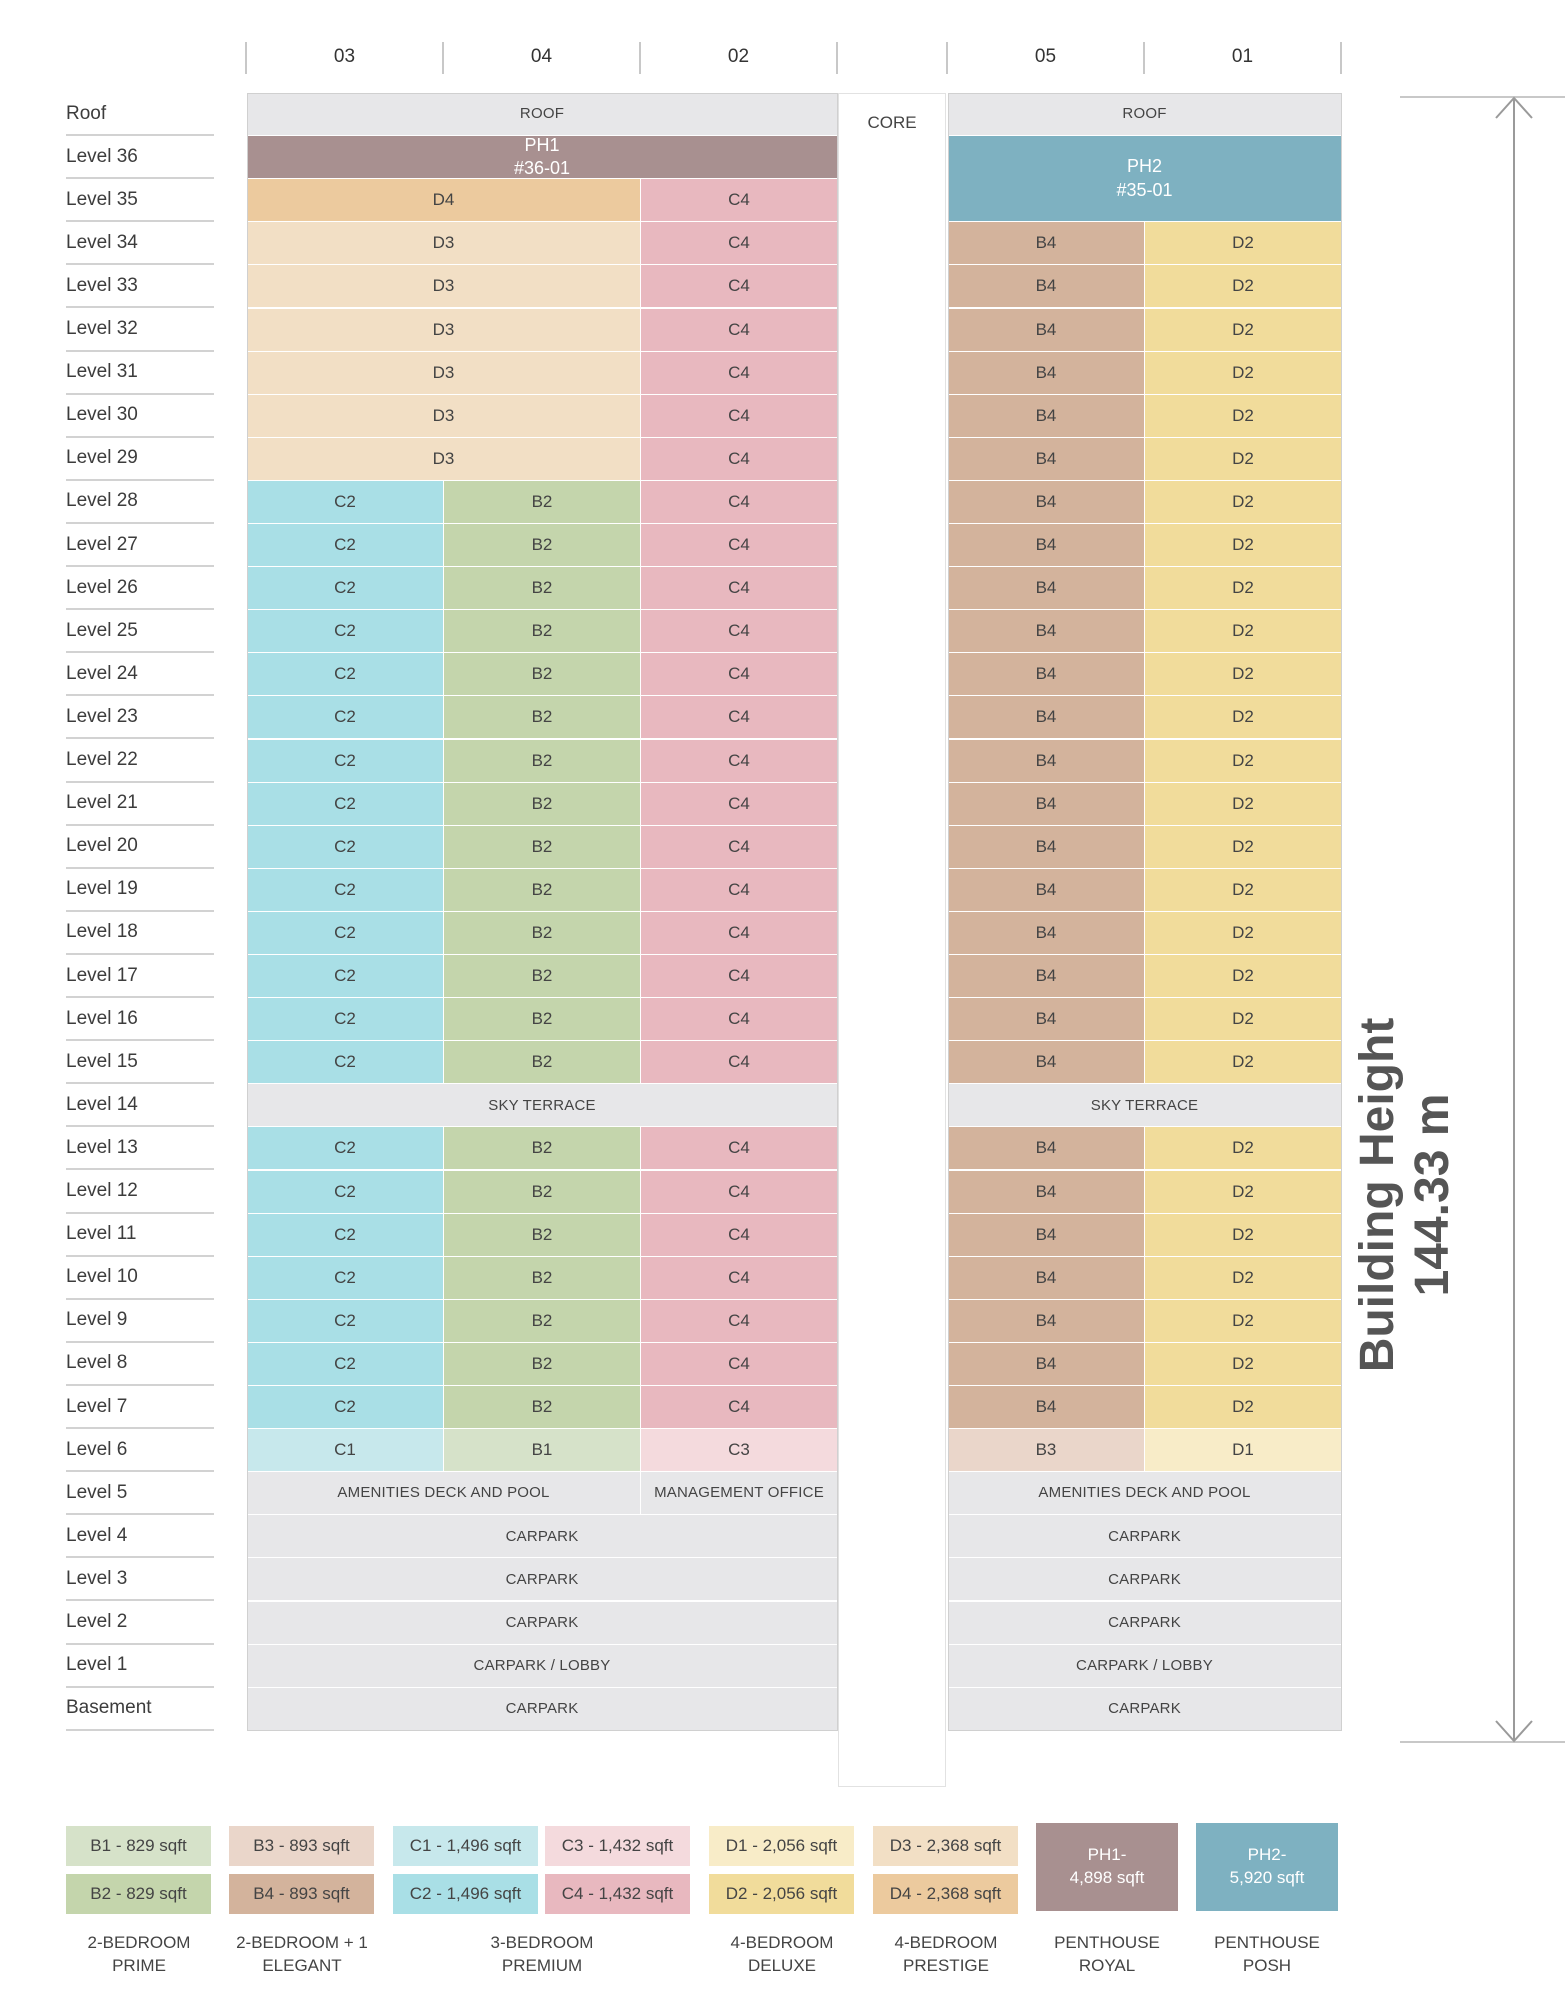 The image size is (1565, 1999). What do you see at coordinates (1144, 166) in the screenshot?
I see `cell-text-line: PH2` at bounding box center [1144, 166].